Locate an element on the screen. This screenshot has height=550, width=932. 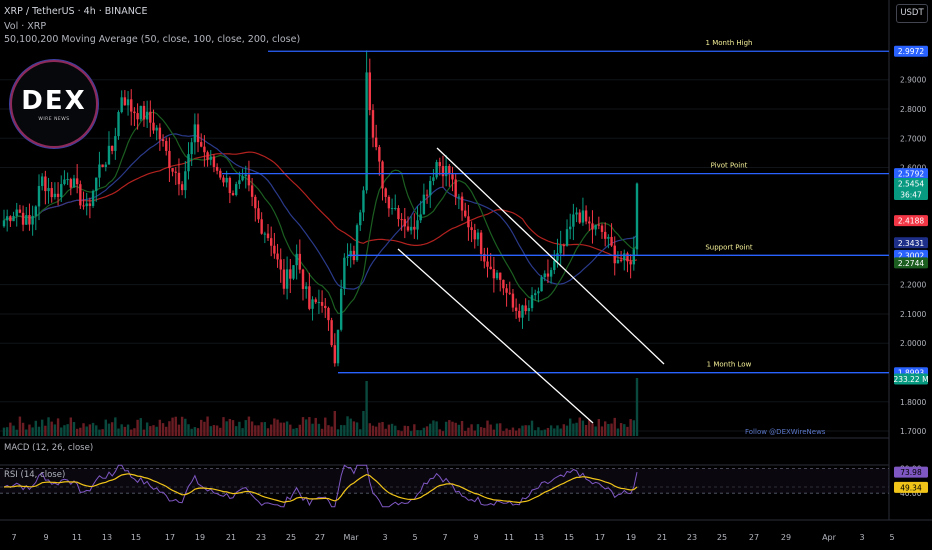
rsi-label: RSI (14, close) is located at coordinates (35, 475).